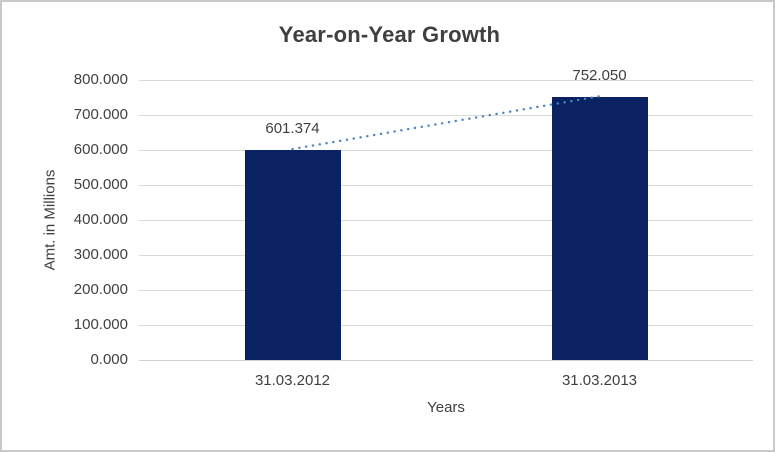  What do you see at coordinates (100, 289) in the screenshot?
I see `y-tick-label: 200.000` at bounding box center [100, 289].